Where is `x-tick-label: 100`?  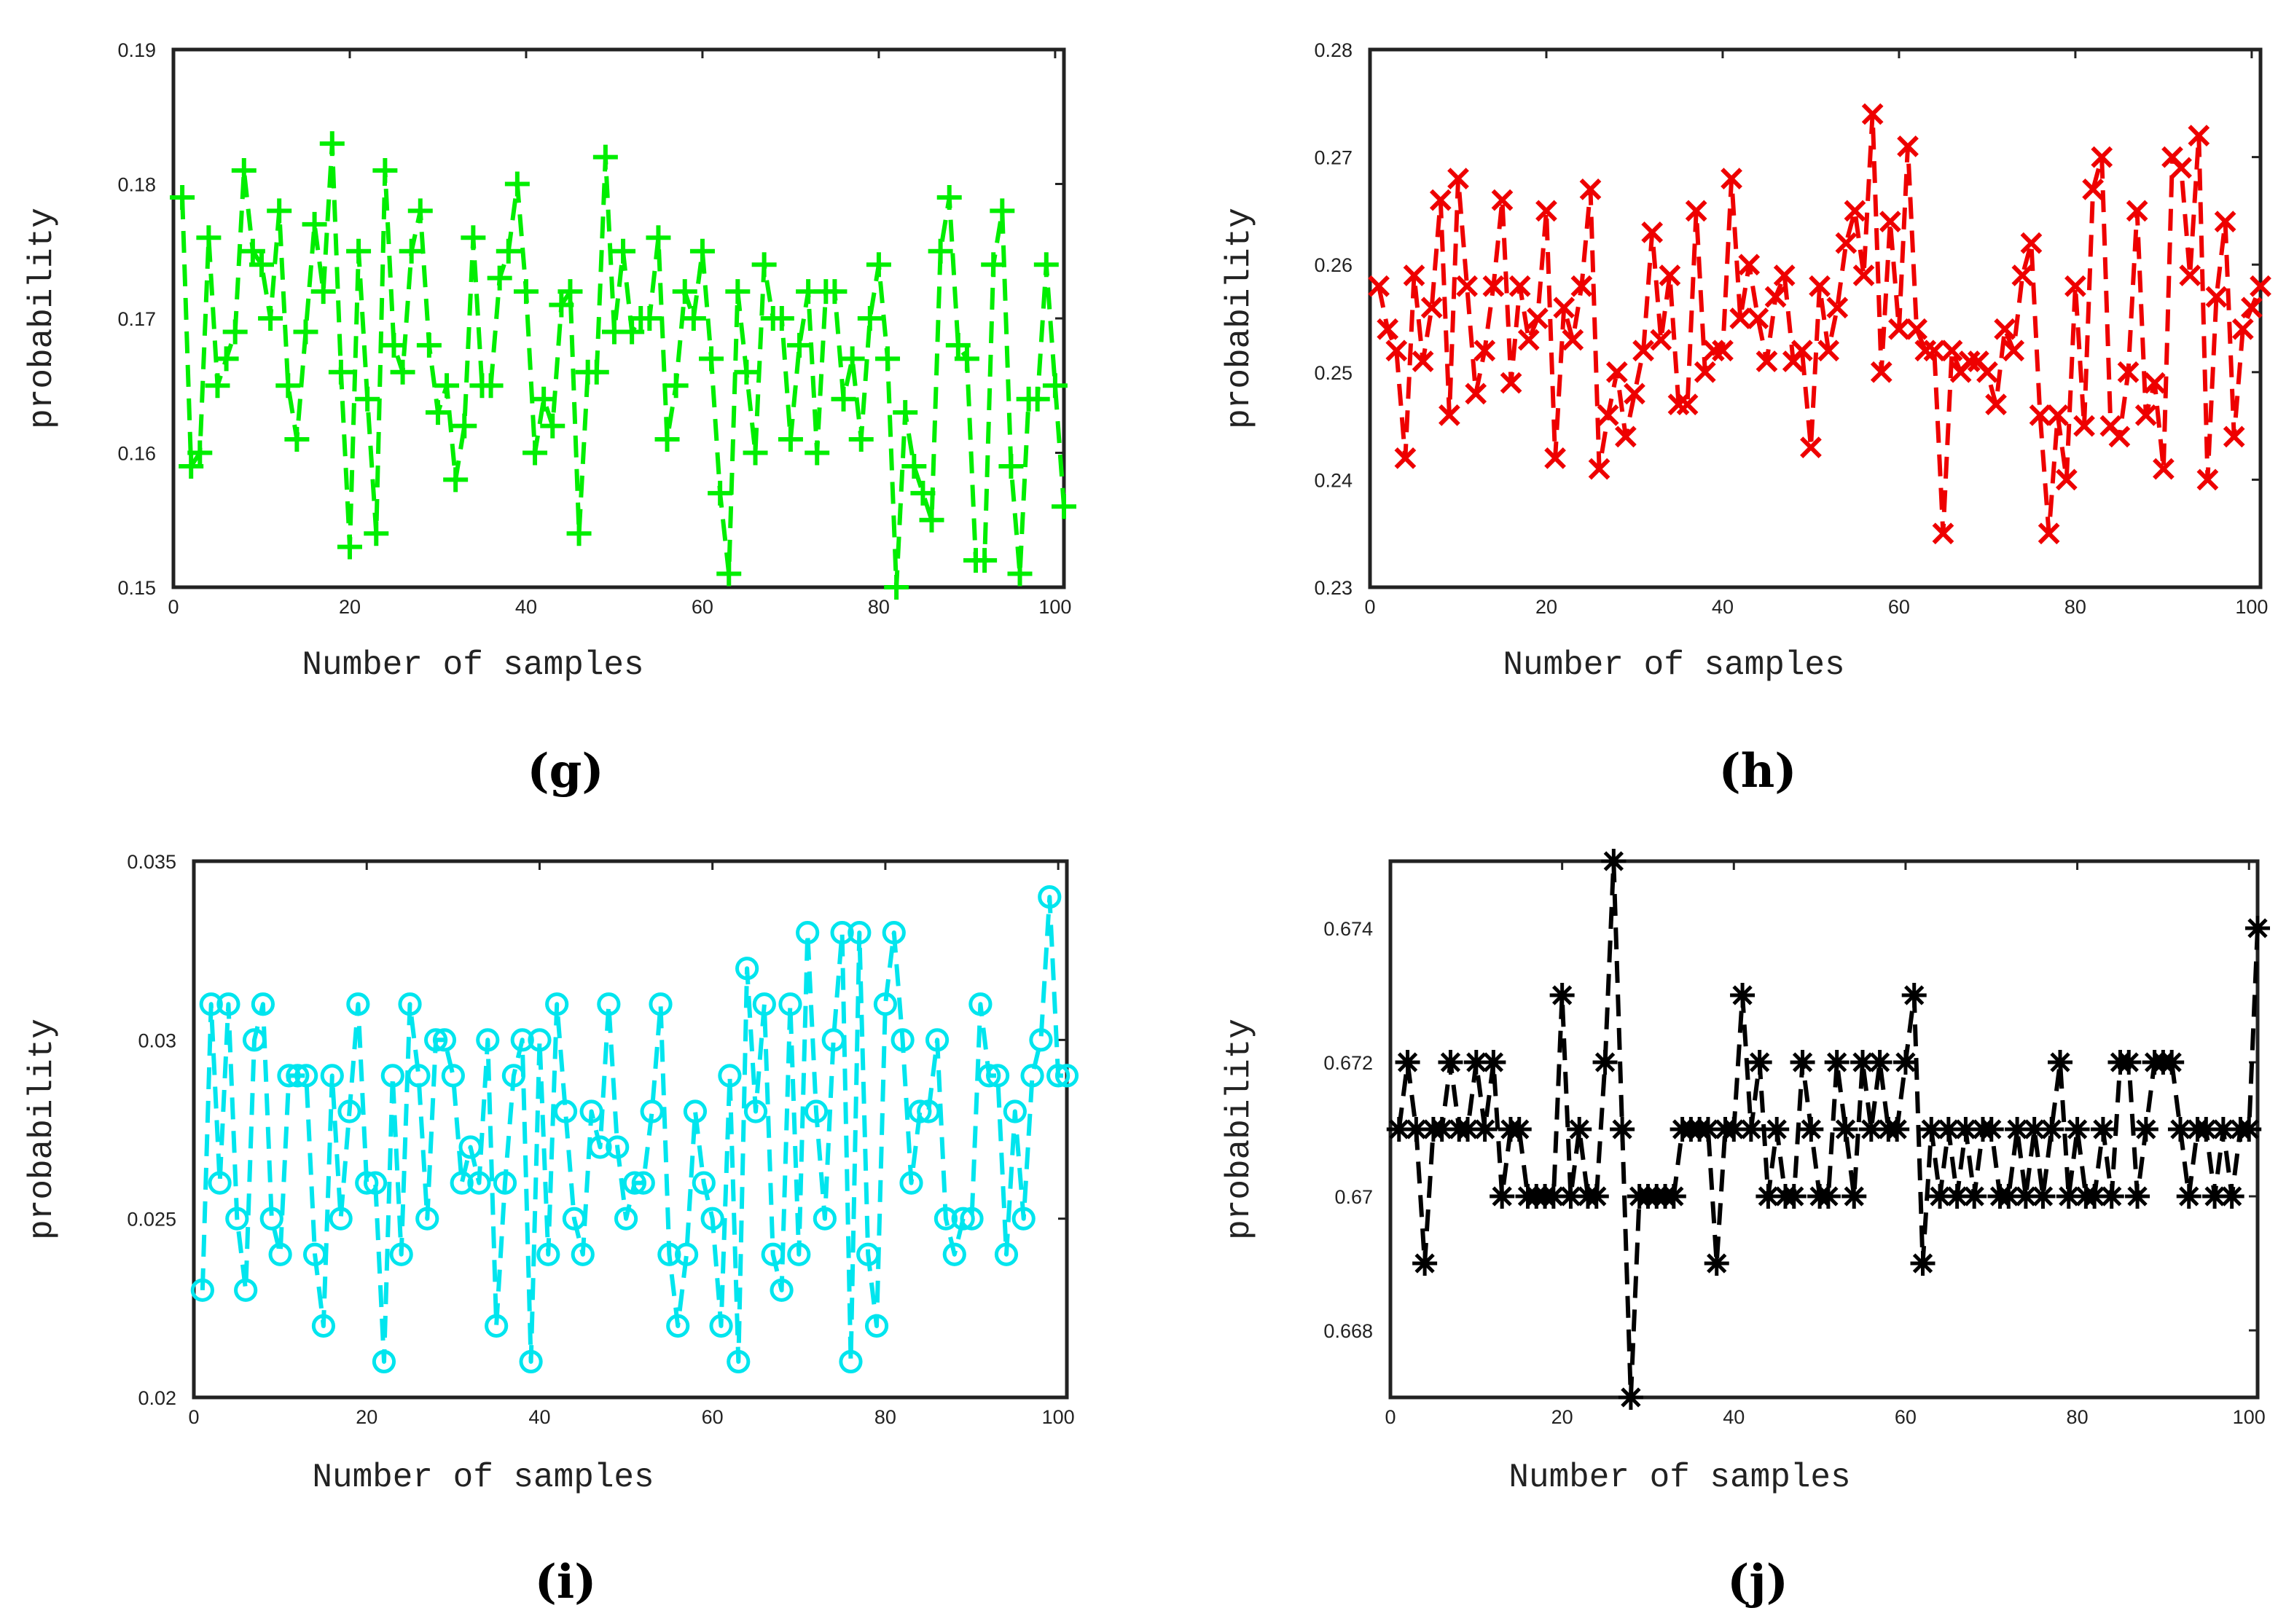
x-tick-label: 100 is located at coordinates (1058, 1417).